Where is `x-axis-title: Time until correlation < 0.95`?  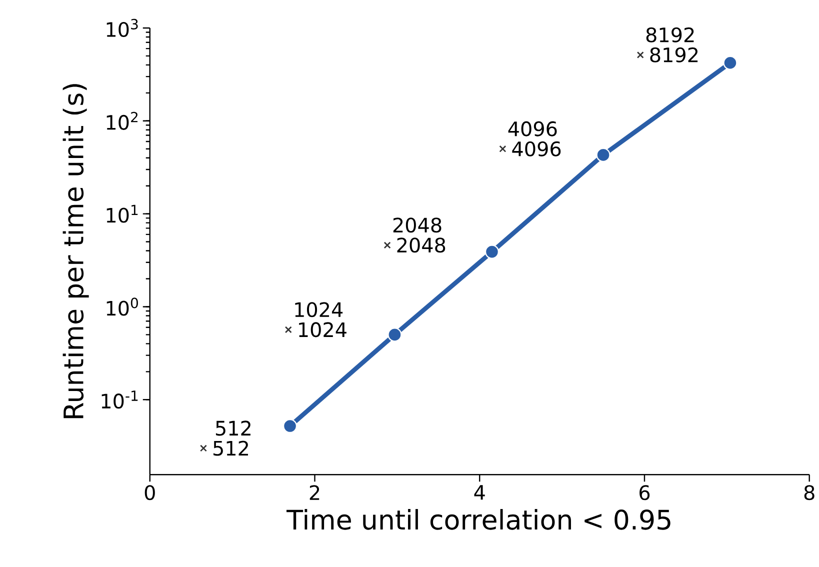 x-axis-title: Time until correlation < 0.95 is located at coordinates (478, 519).